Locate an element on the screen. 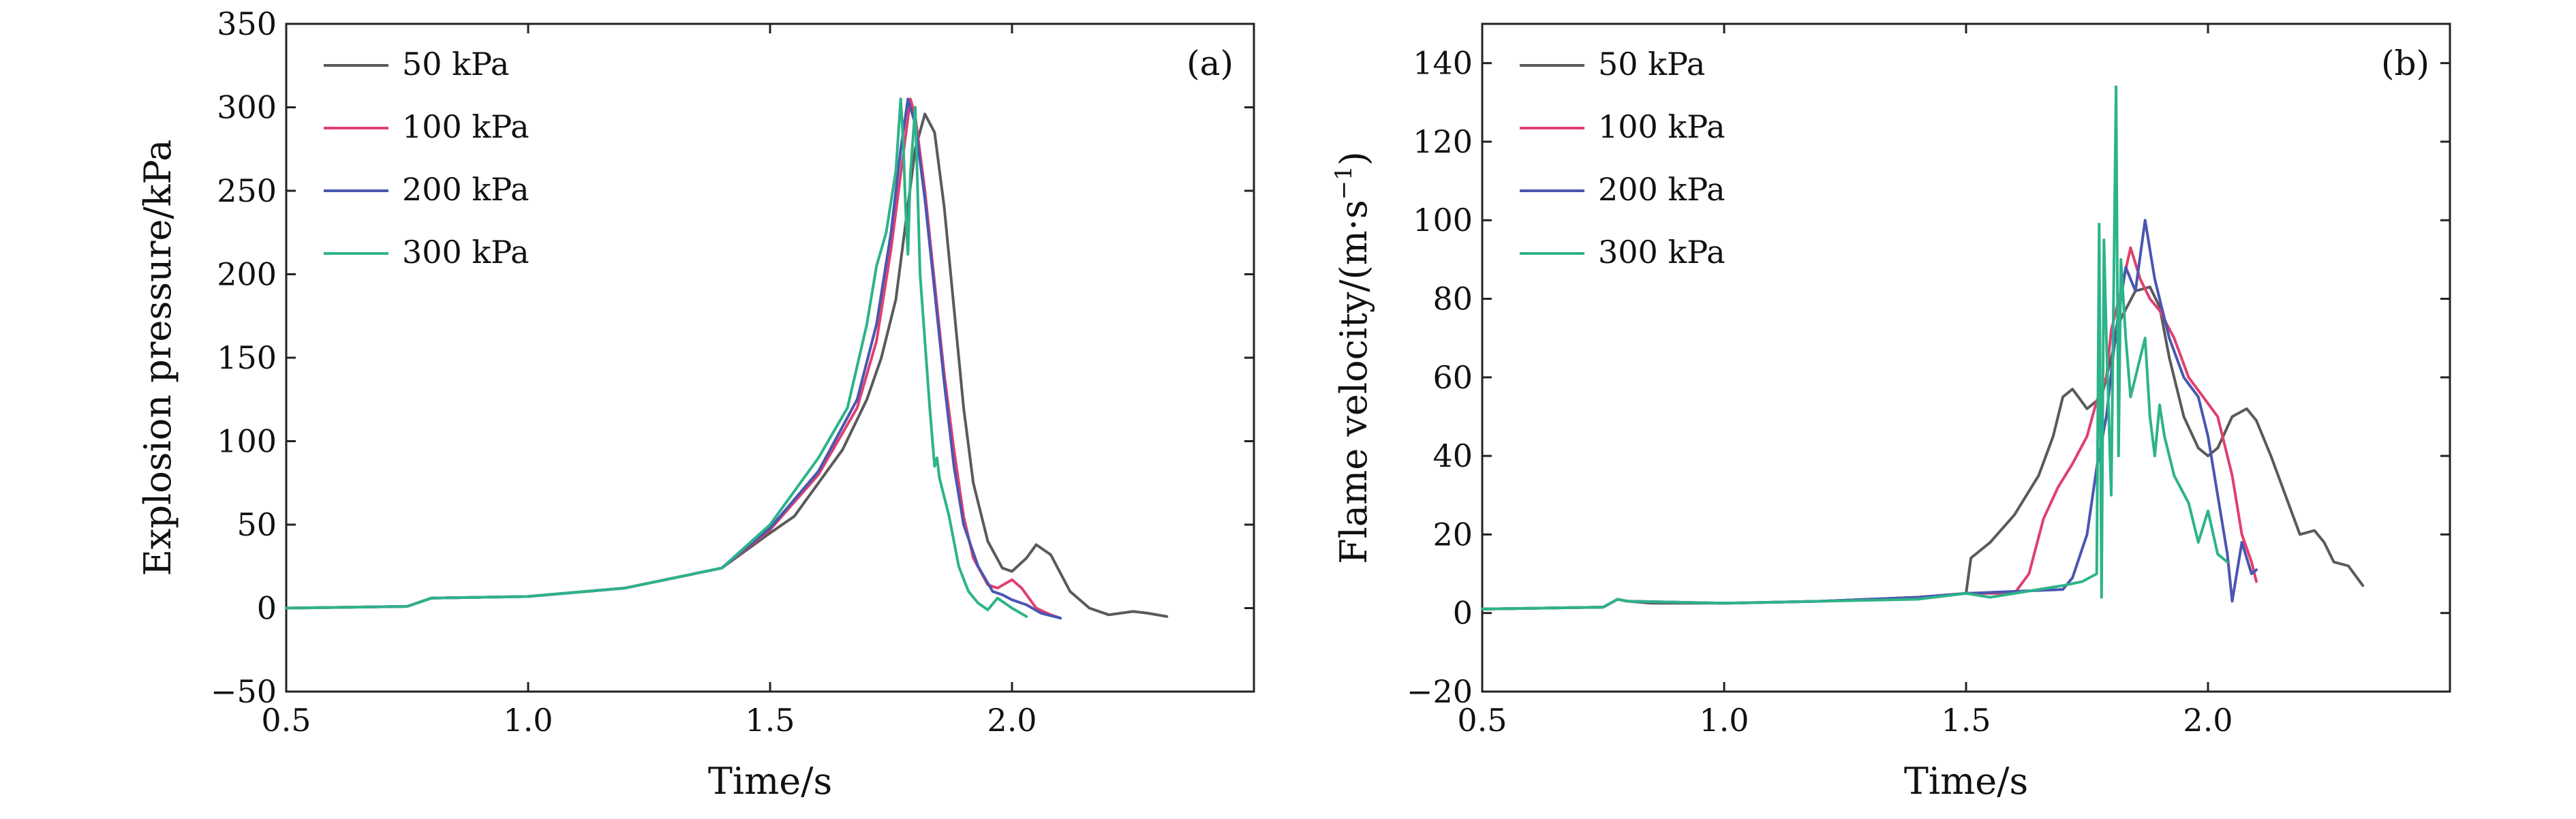 The width and height of the screenshot is (2576, 819). y-tick-label: 350 is located at coordinates (247, 23).